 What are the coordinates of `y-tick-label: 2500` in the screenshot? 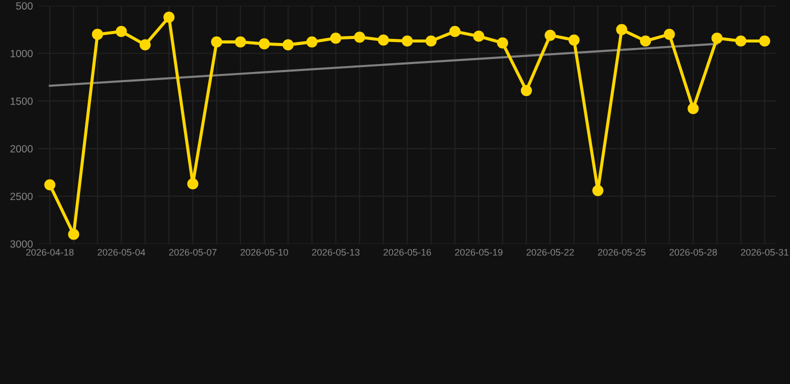 It's located at (21, 196).